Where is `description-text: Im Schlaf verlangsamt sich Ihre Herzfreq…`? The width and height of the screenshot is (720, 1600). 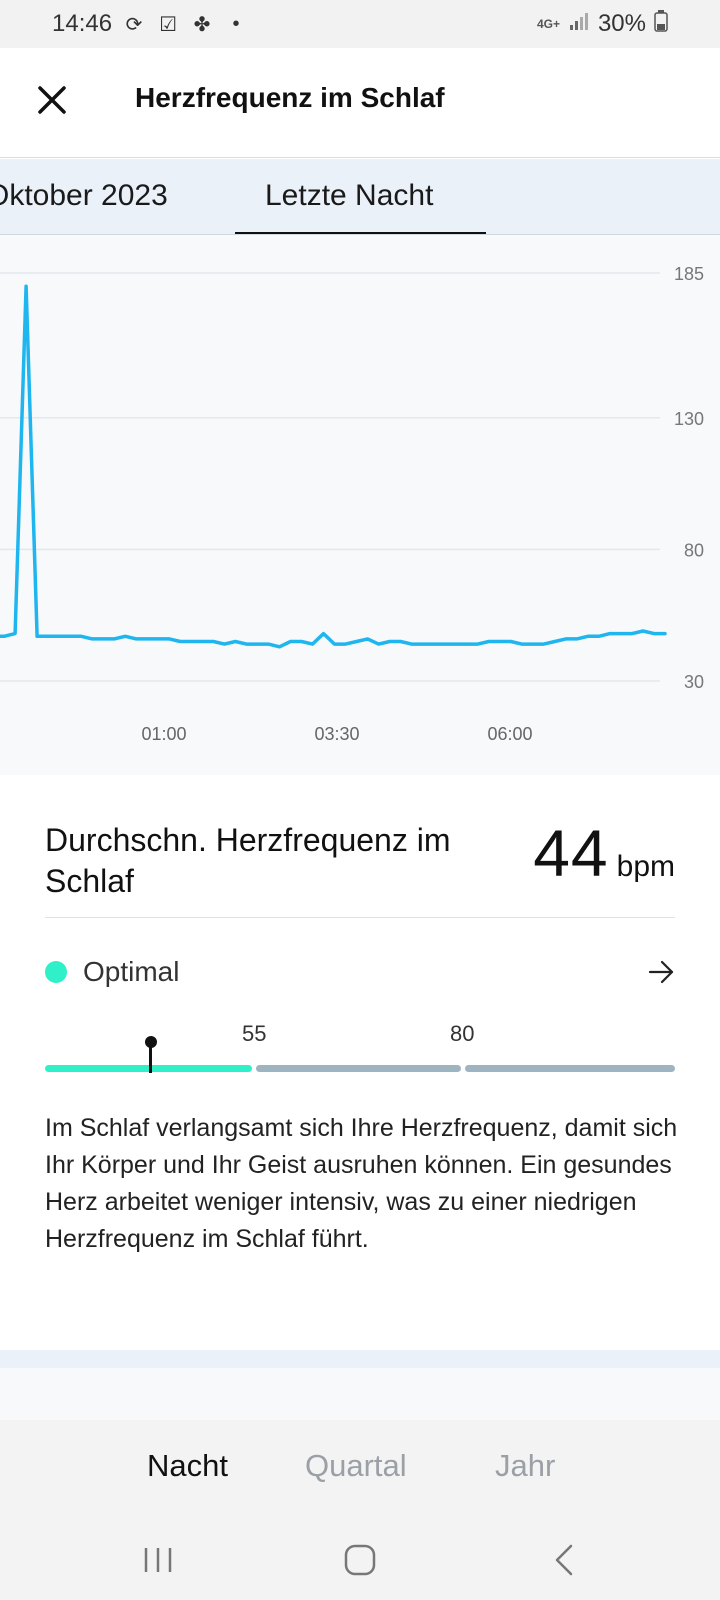
description-text: Im Schlaf verlangsamt sich Ihre Herzfreq… is located at coordinates (361, 1183).